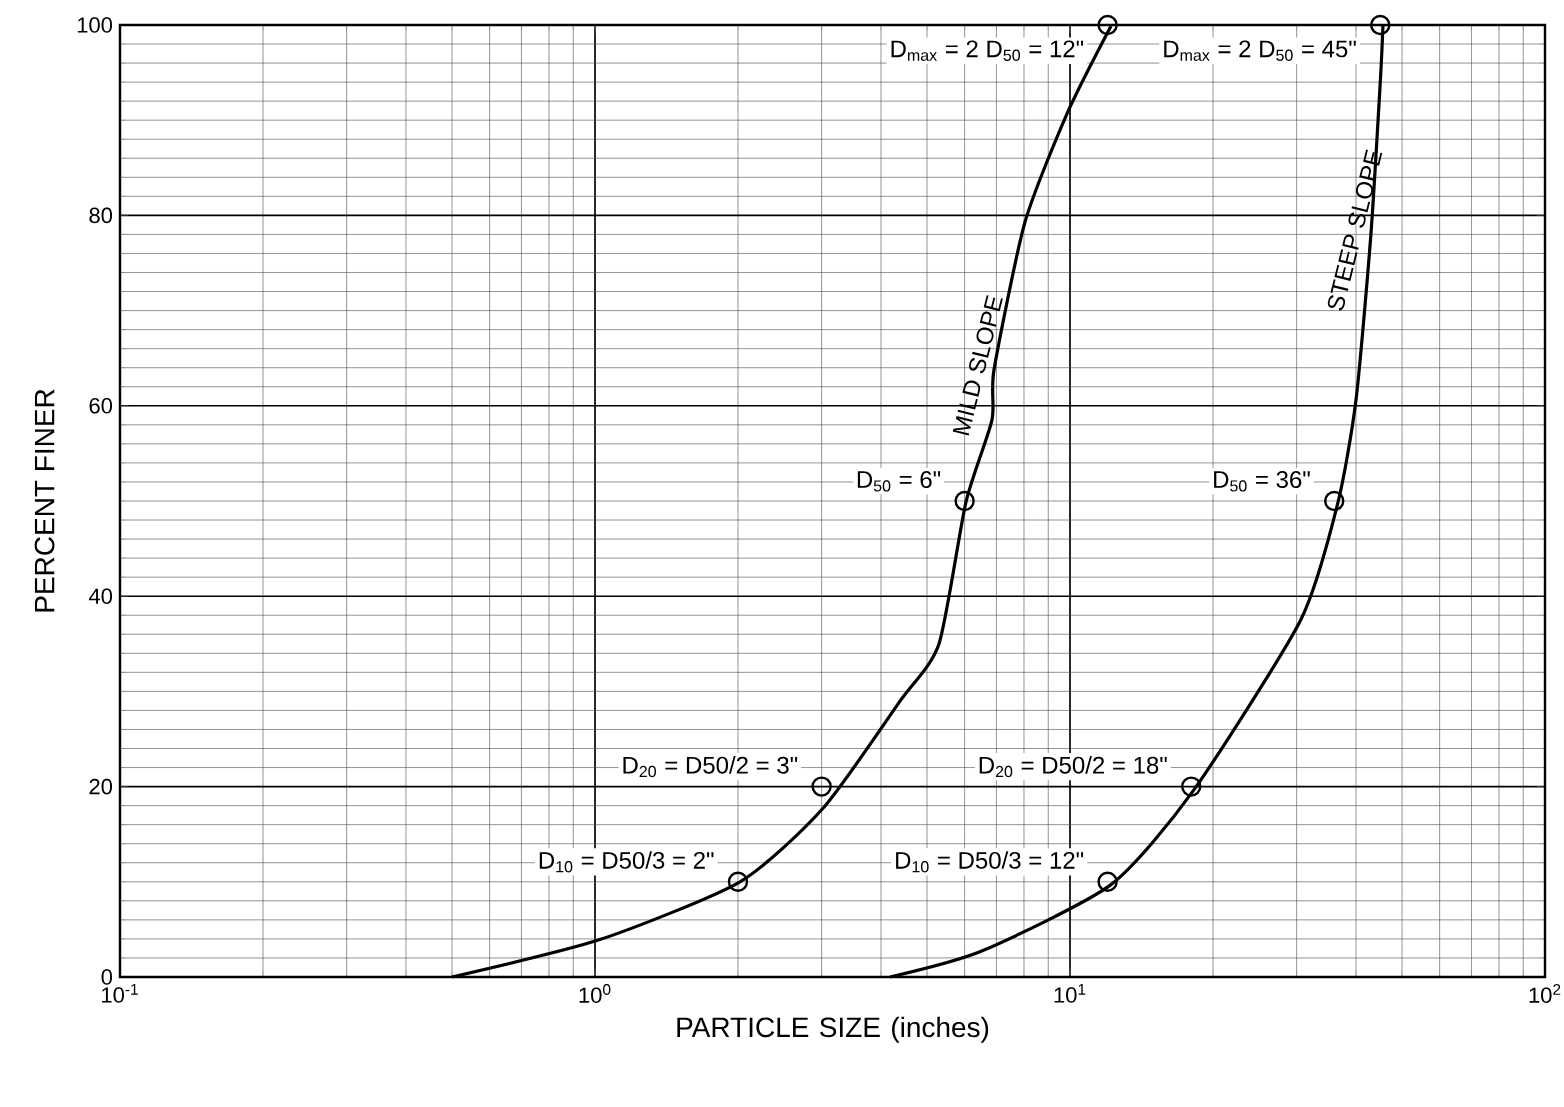 The height and width of the screenshot is (1107, 1564). What do you see at coordinates (710, 767) in the screenshot?
I see `annotation: D$_{20}$ = D50/2 = 3"` at bounding box center [710, 767].